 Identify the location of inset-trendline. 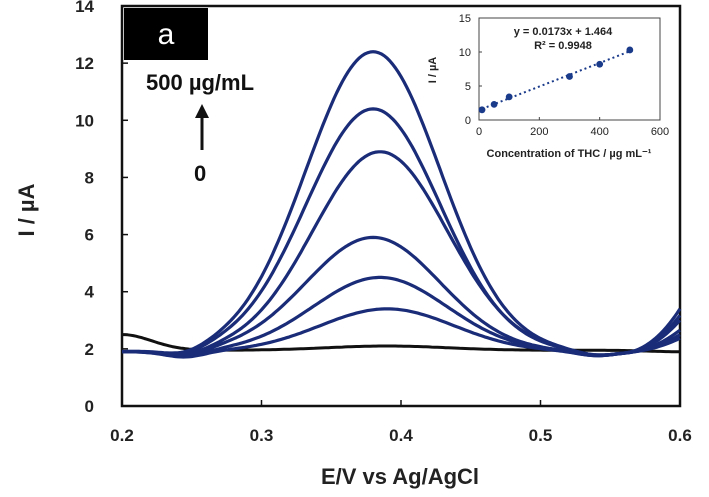
(556, 80).